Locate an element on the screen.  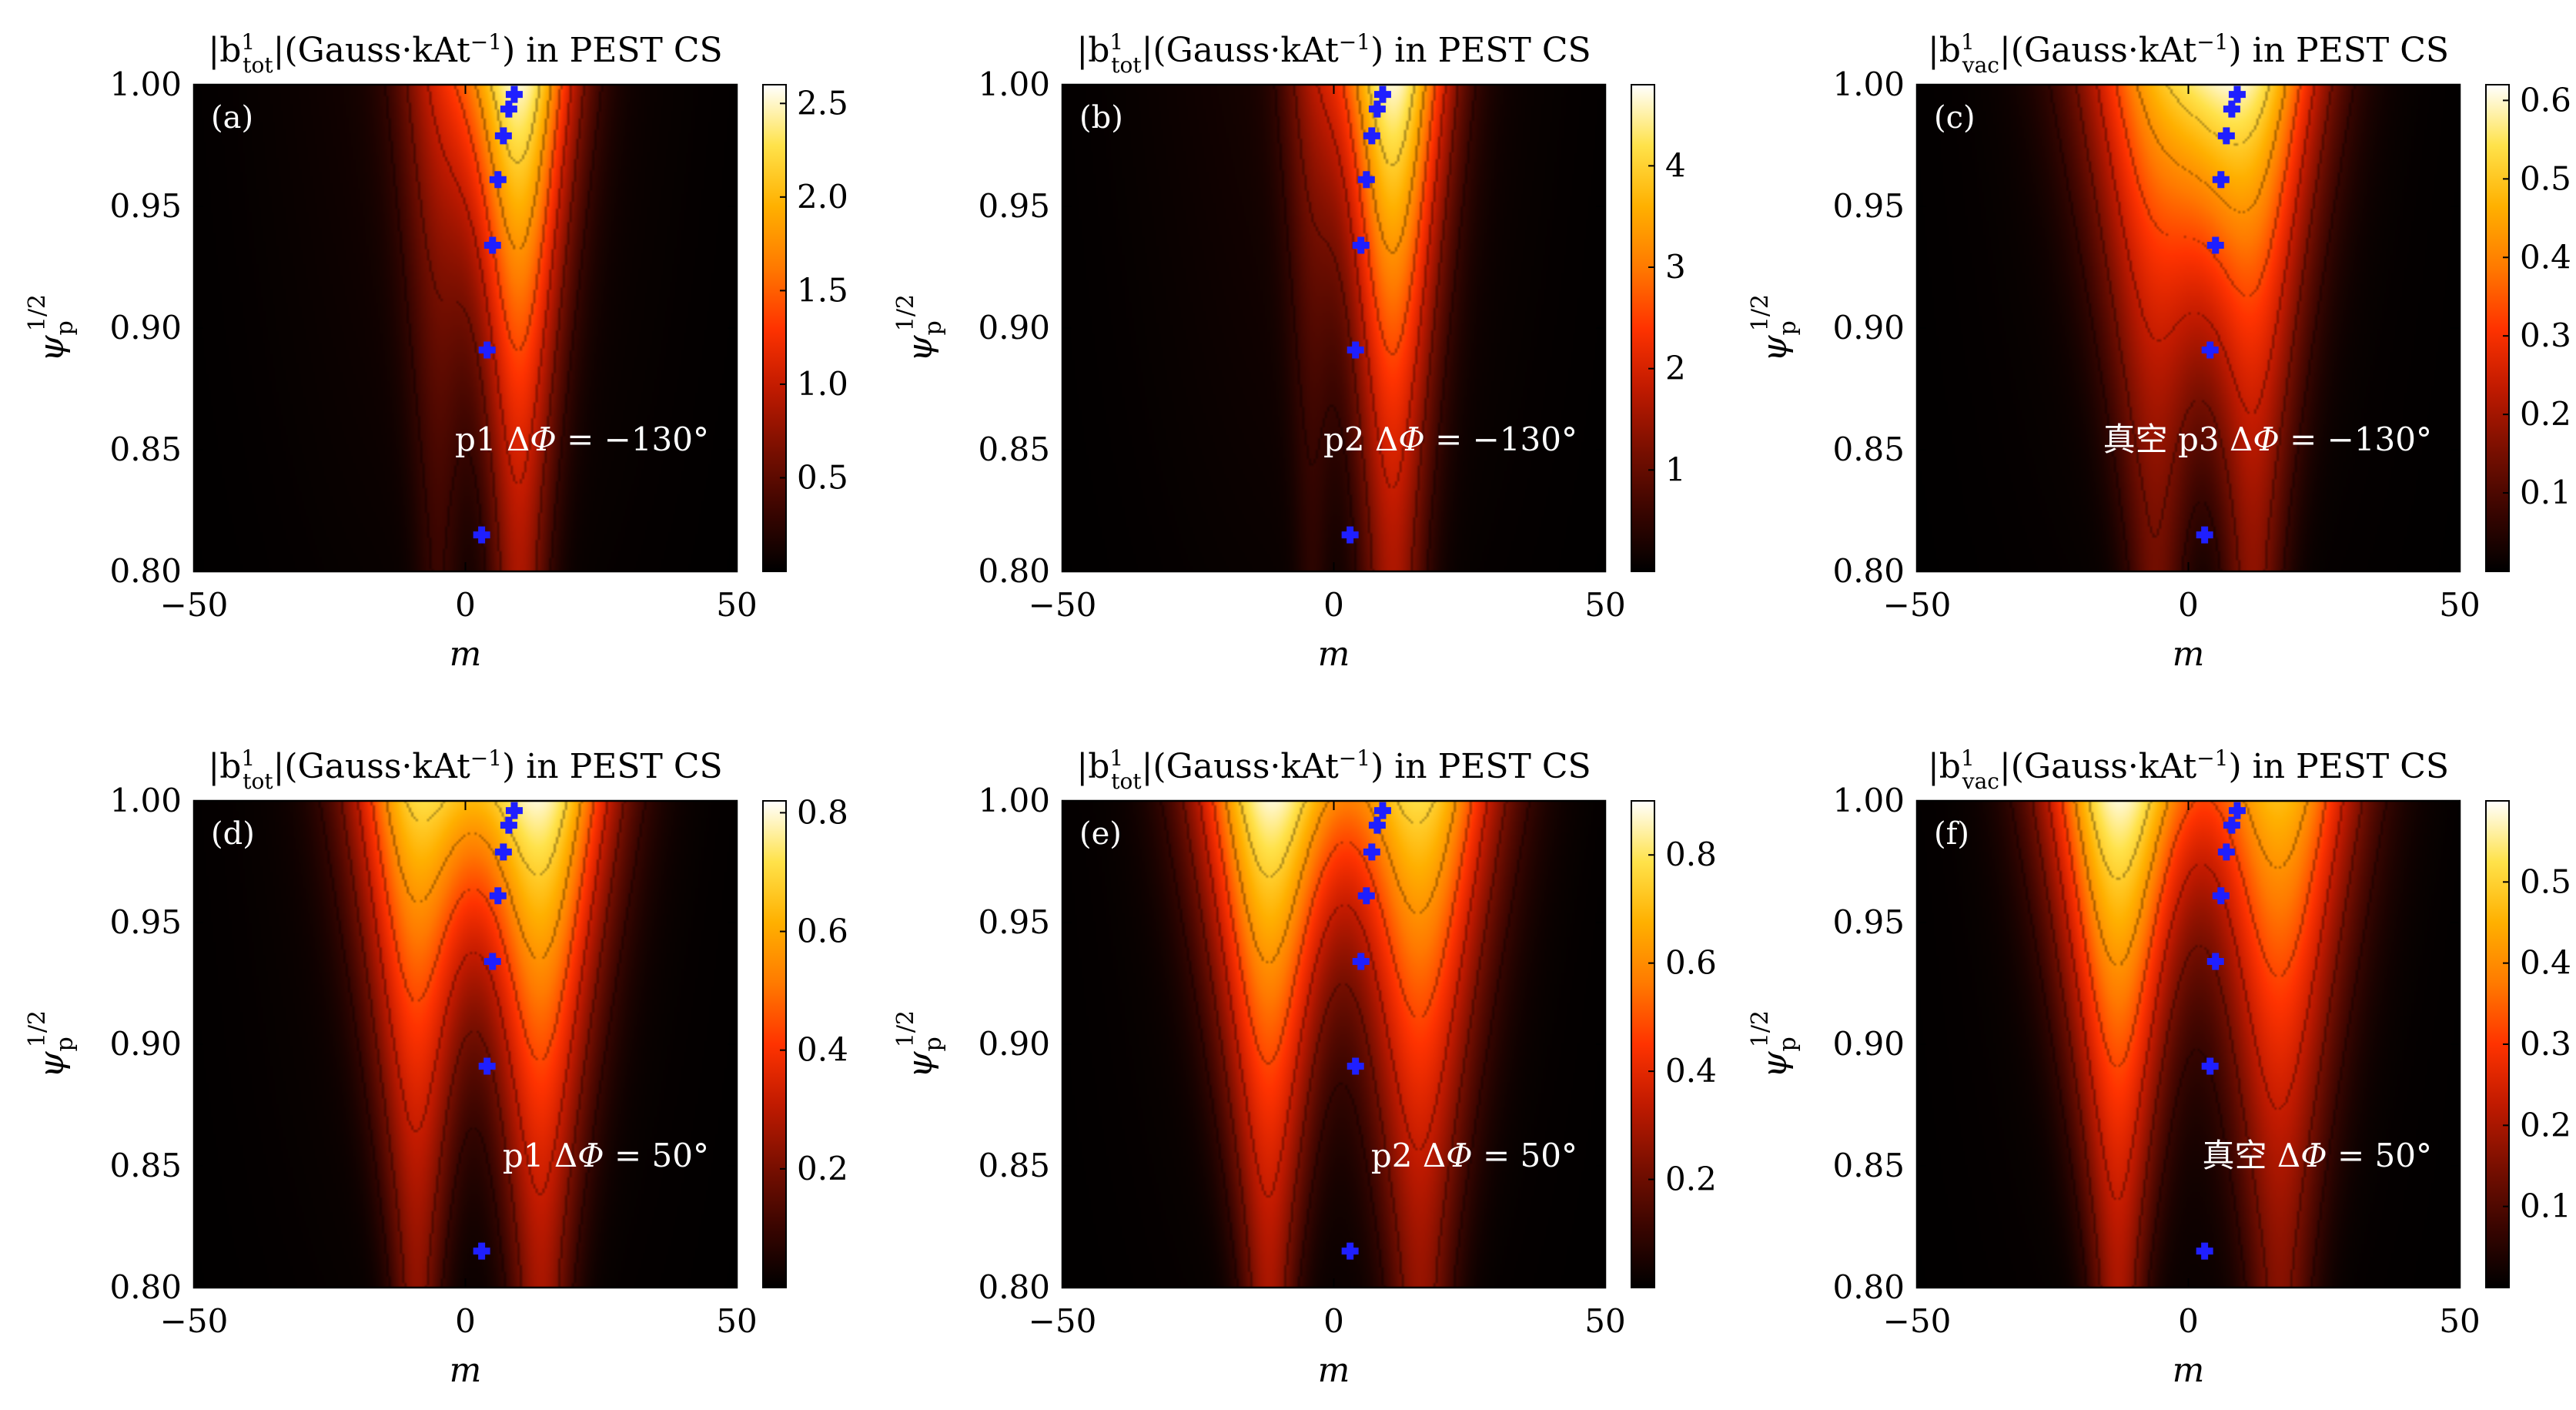
colorbar-tick-label: 2 is located at coordinates (1676, 368).